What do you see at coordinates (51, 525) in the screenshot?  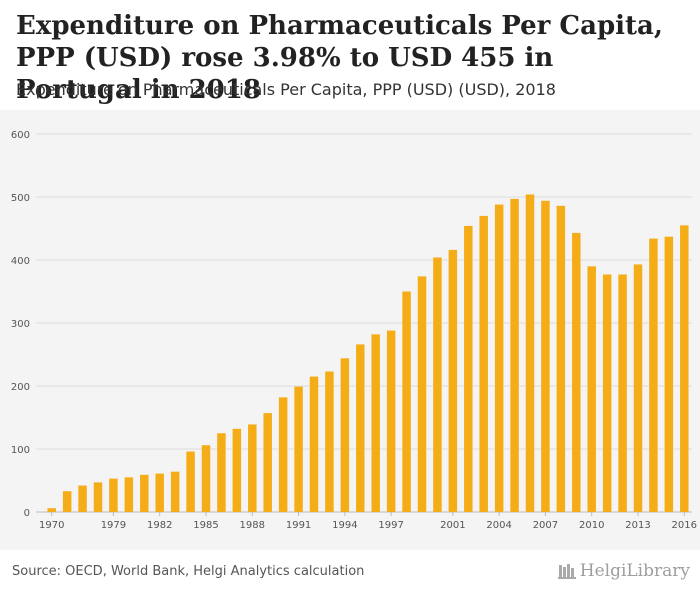 I see `x-tick-label: 1970` at bounding box center [51, 525].